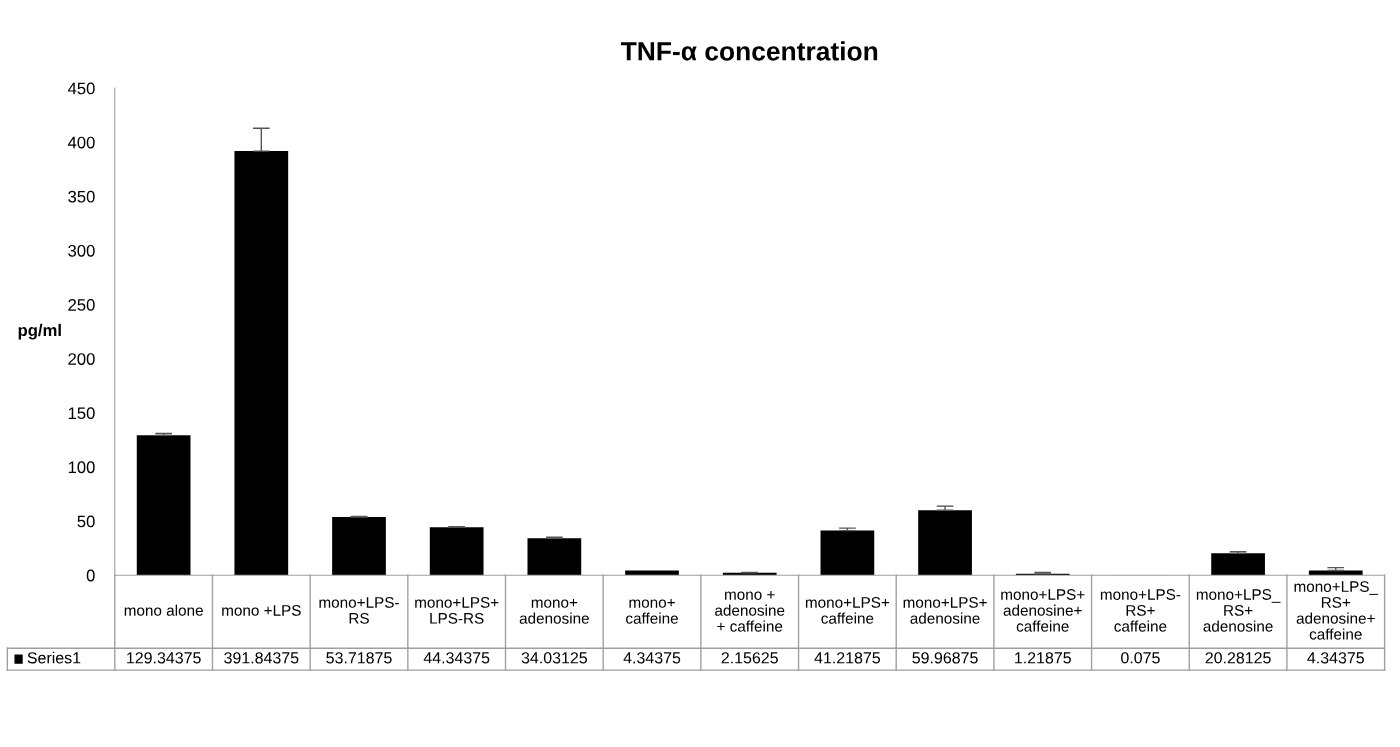  What do you see at coordinates (359, 610) in the screenshot?
I see `x-tick-label: mono+LPS-RS` at bounding box center [359, 610].